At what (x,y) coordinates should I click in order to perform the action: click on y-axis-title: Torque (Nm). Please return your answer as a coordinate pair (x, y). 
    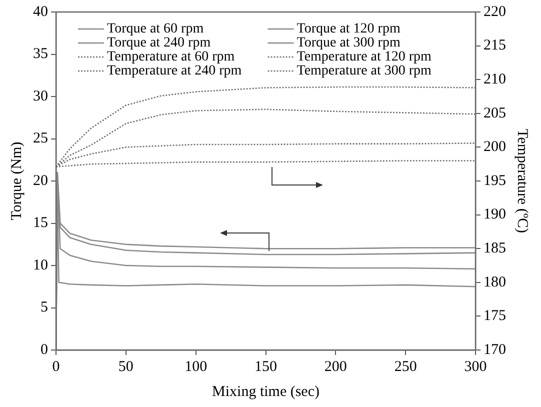
    Looking at the image, I should click on (16, 181).